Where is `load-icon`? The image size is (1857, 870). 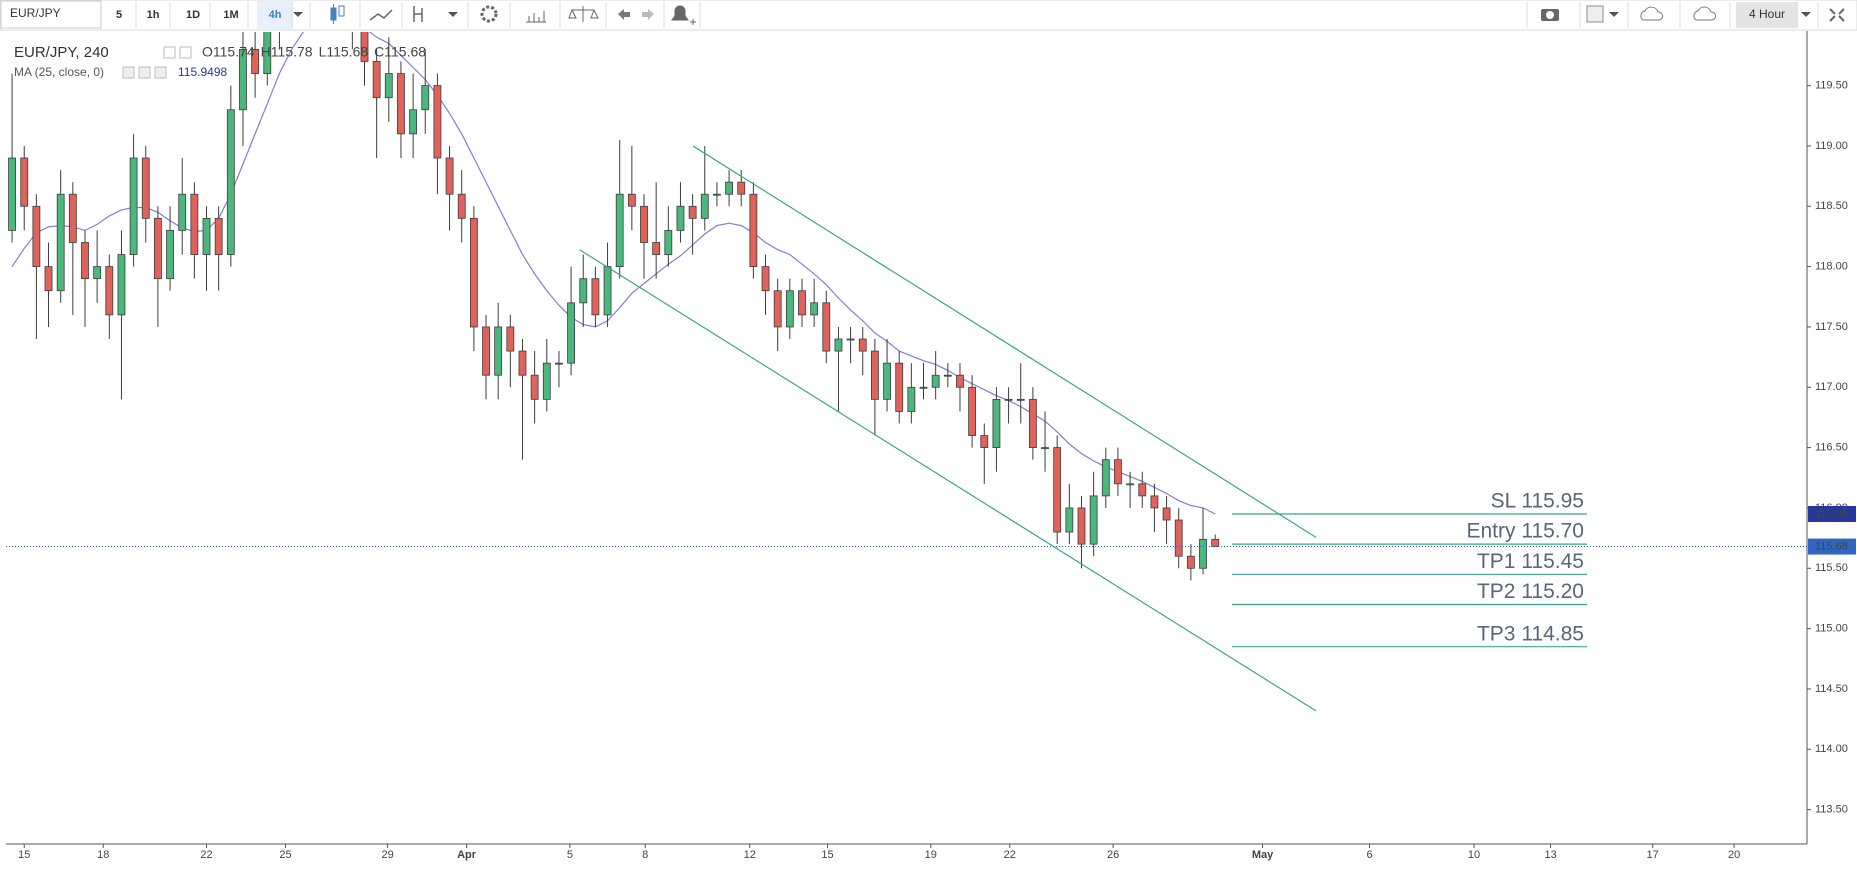
load-icon is located at coordinates (1651, 13).